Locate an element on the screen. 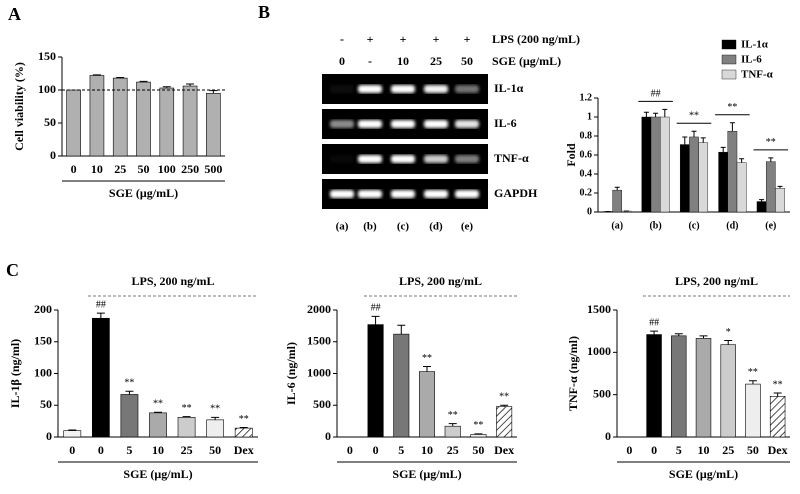 The width and height of the screenshot is (800, 494). lps-sign: - is located at coordinates (342, 39).